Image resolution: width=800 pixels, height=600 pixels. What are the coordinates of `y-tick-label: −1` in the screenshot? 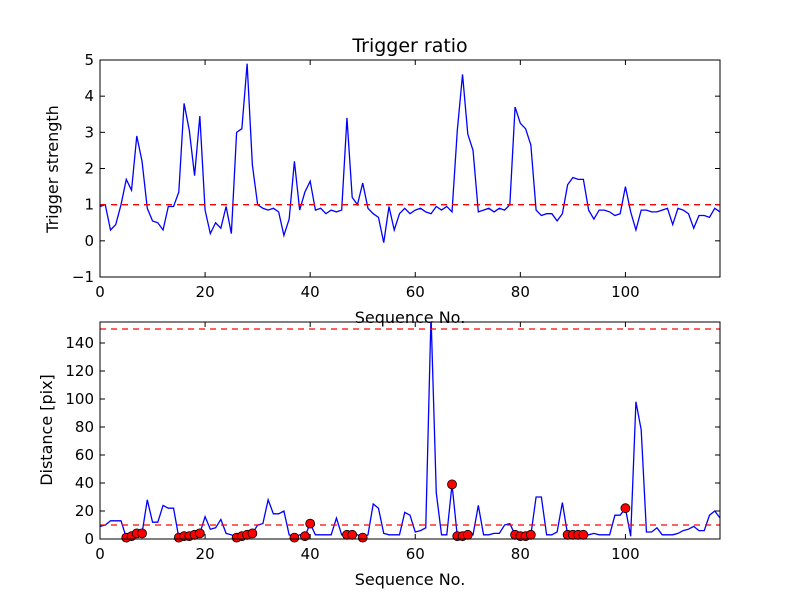 It's located at (83, 277).